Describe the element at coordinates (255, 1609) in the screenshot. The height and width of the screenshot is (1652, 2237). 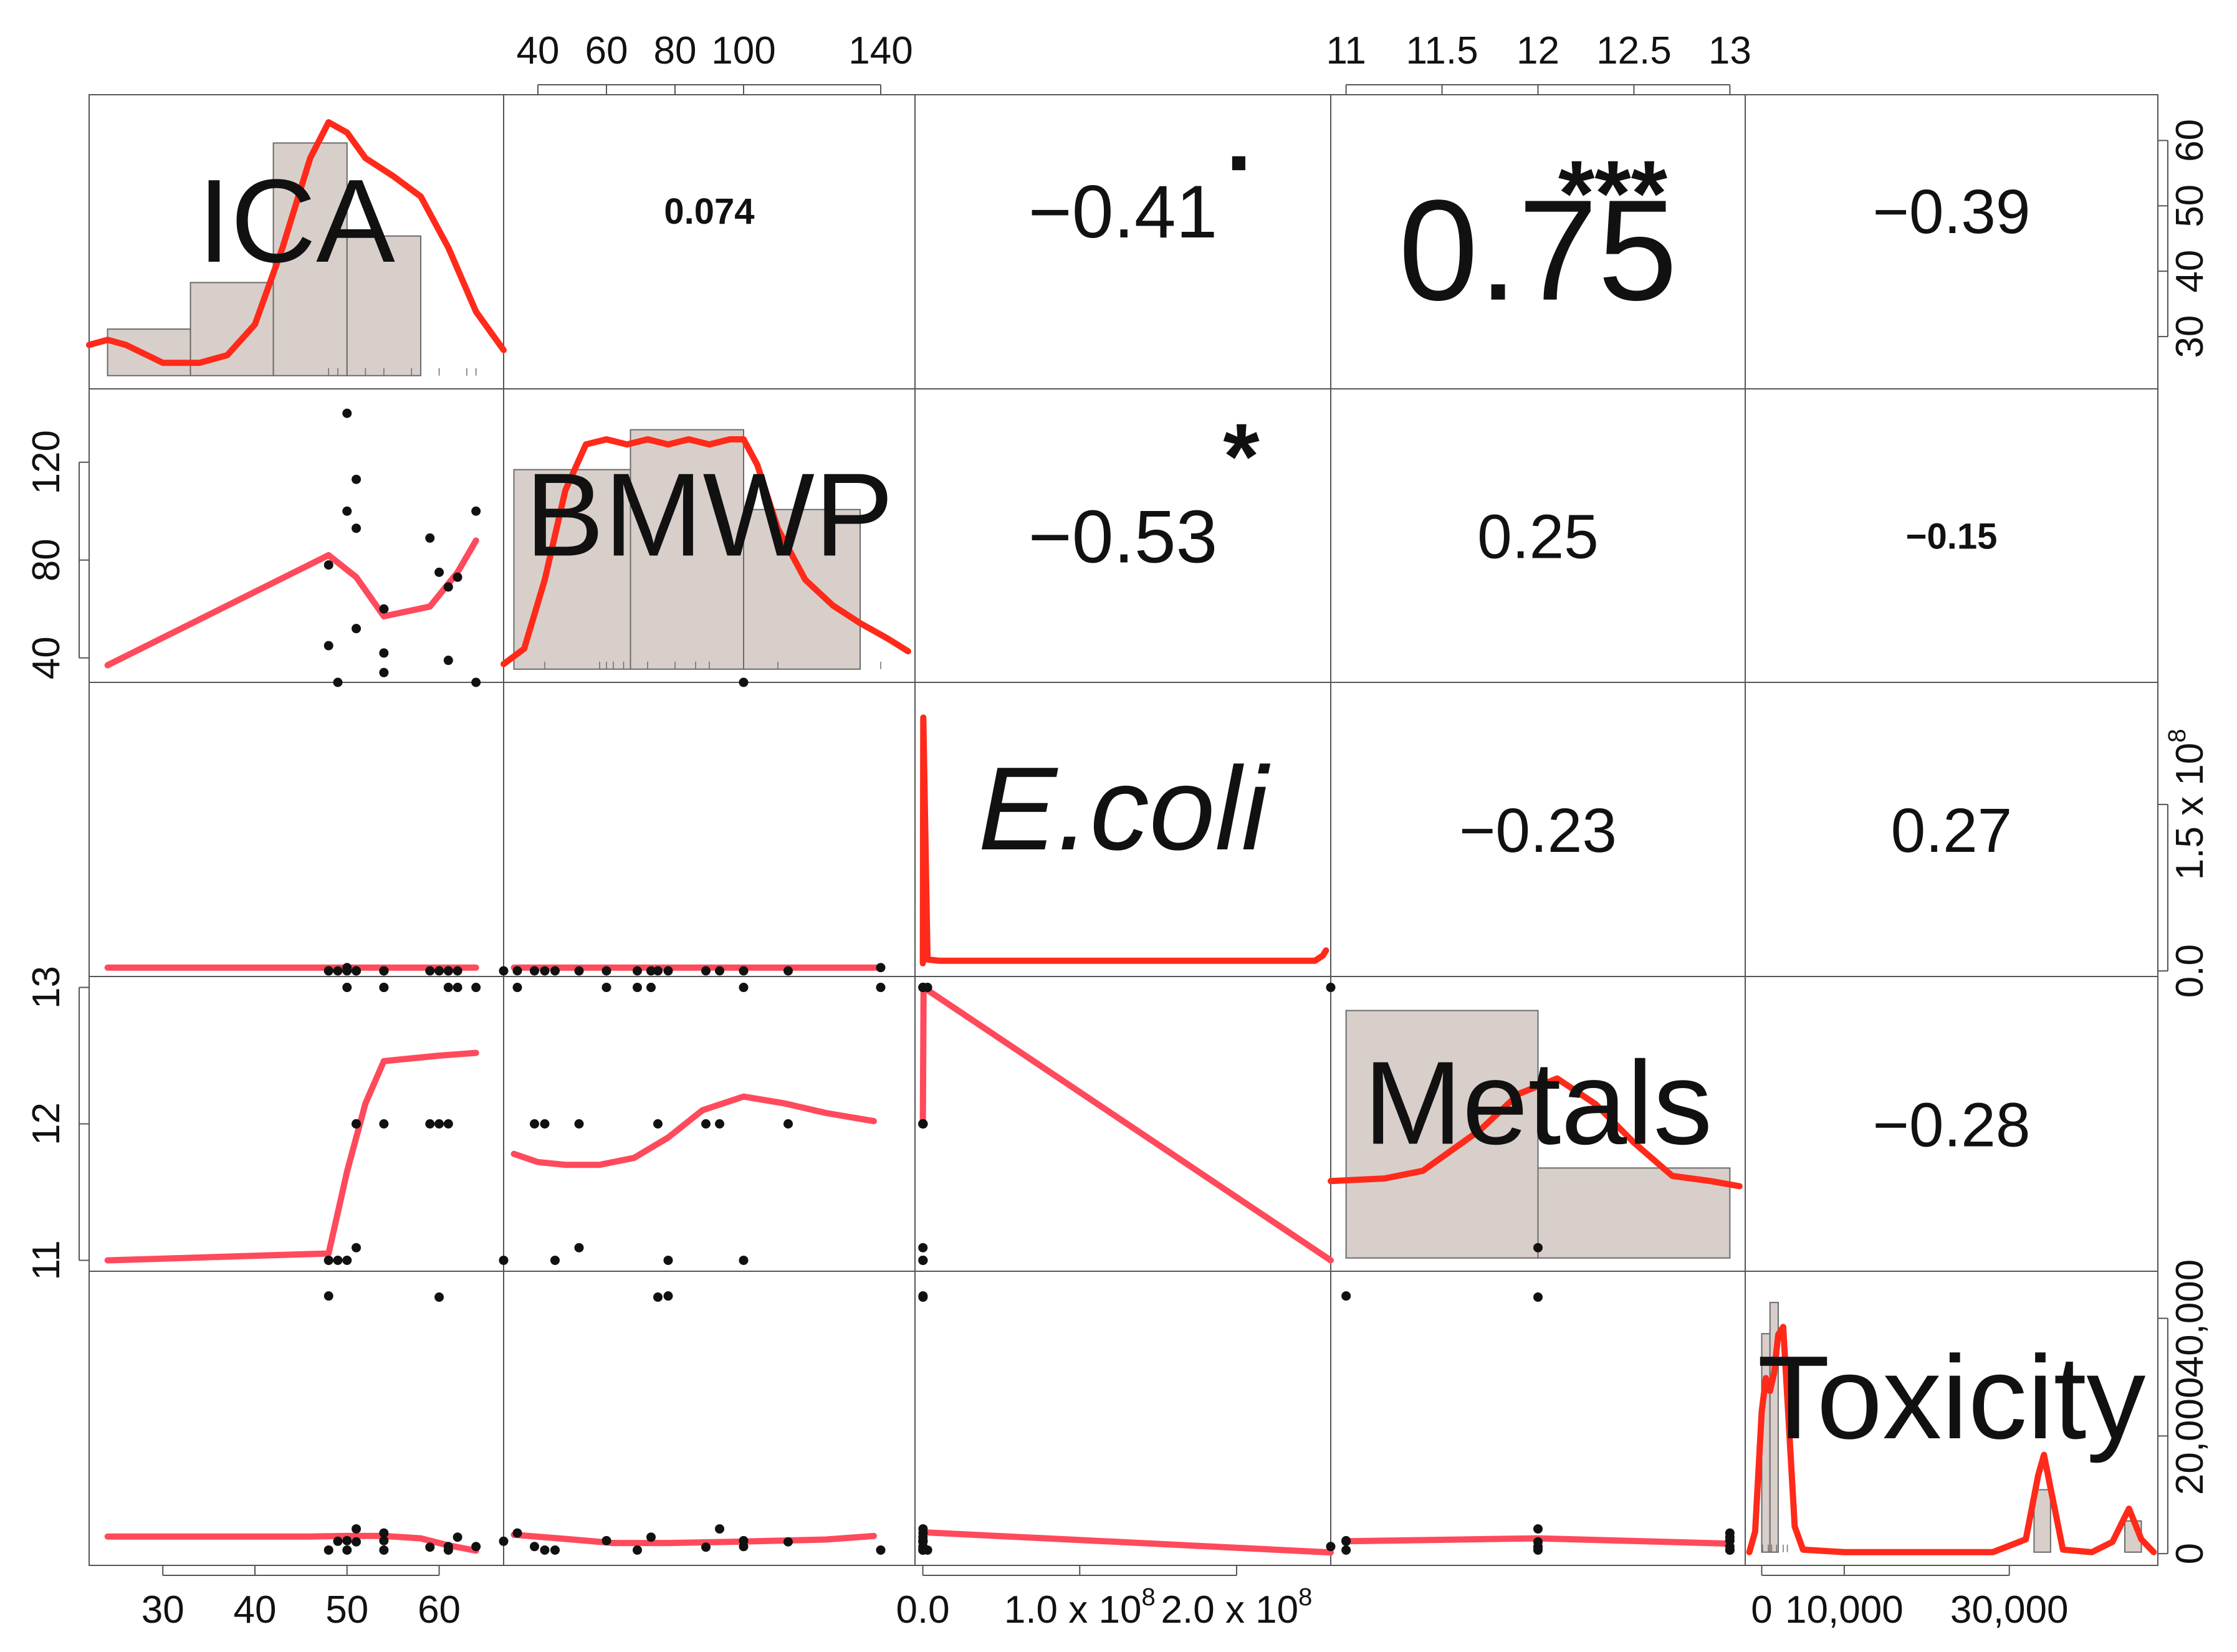
I see `tick-label-bottom-0-1: 40` at that location.